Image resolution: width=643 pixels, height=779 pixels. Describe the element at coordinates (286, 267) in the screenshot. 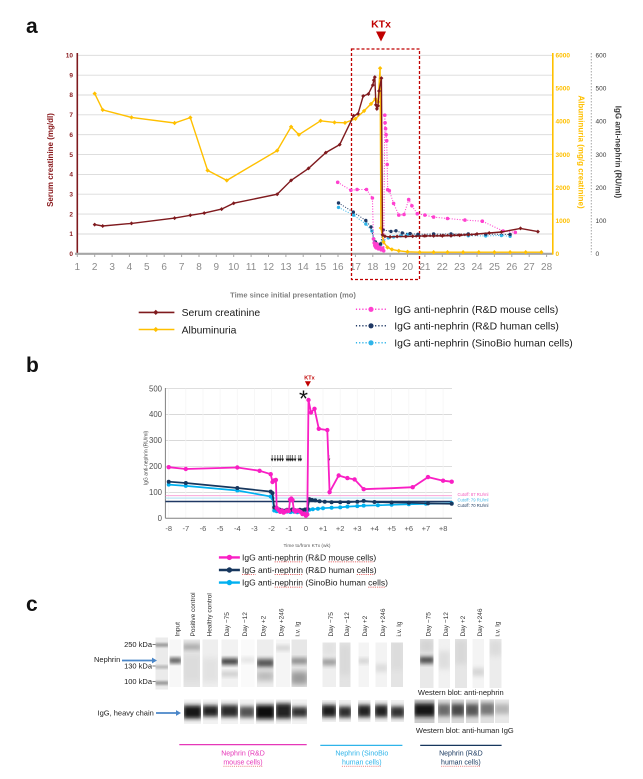

I see `svg-text: 13` at that location.